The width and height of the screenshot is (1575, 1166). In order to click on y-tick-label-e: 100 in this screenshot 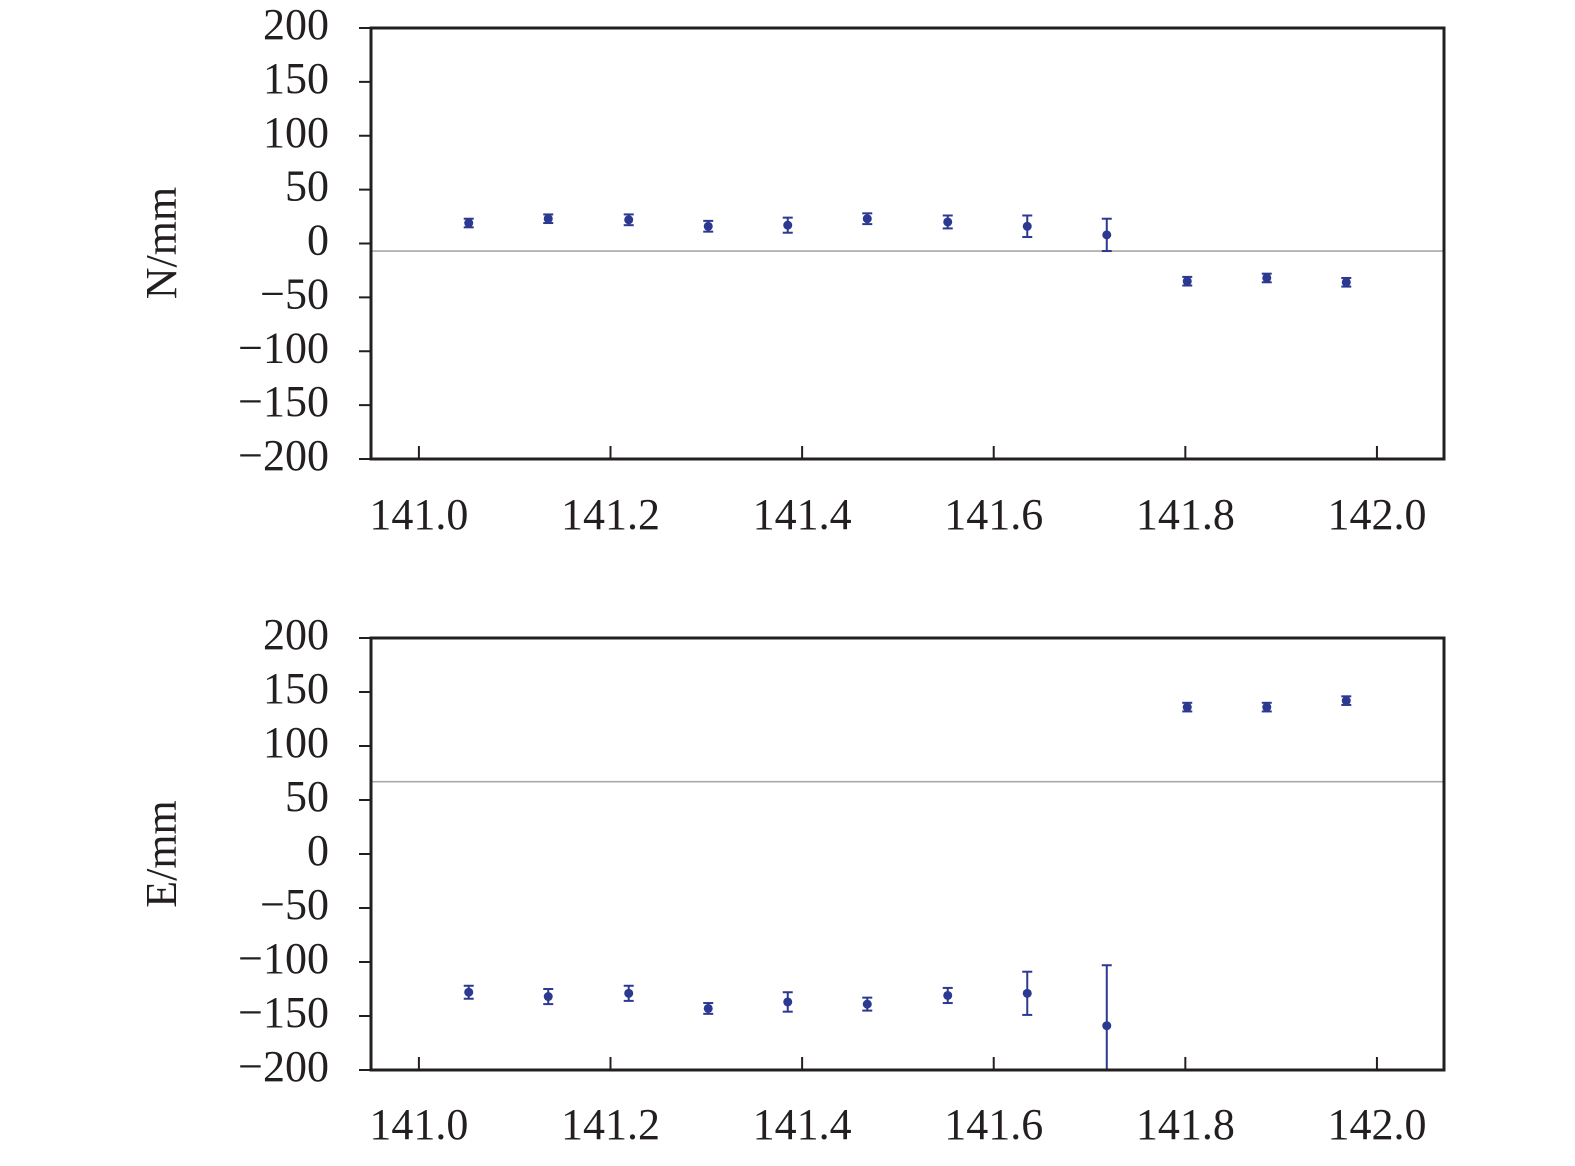, I will do `click(296, 742)`.